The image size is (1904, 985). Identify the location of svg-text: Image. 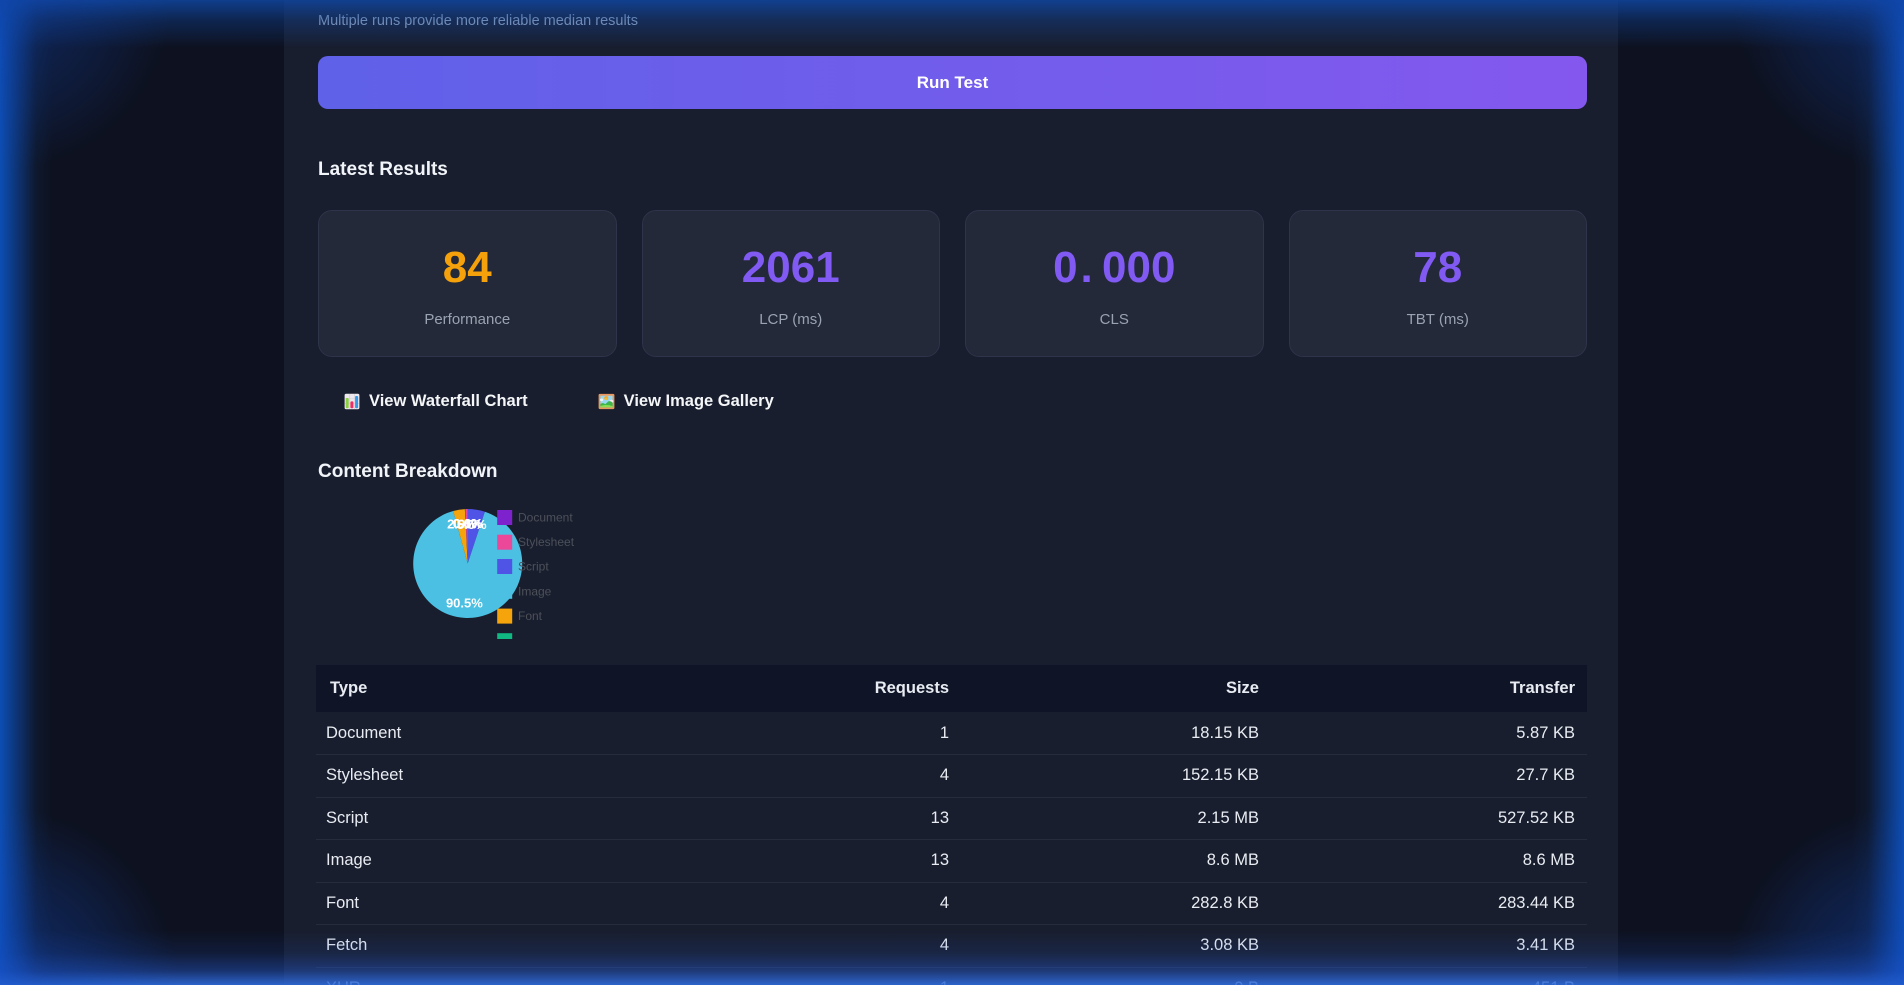
(535, 591).